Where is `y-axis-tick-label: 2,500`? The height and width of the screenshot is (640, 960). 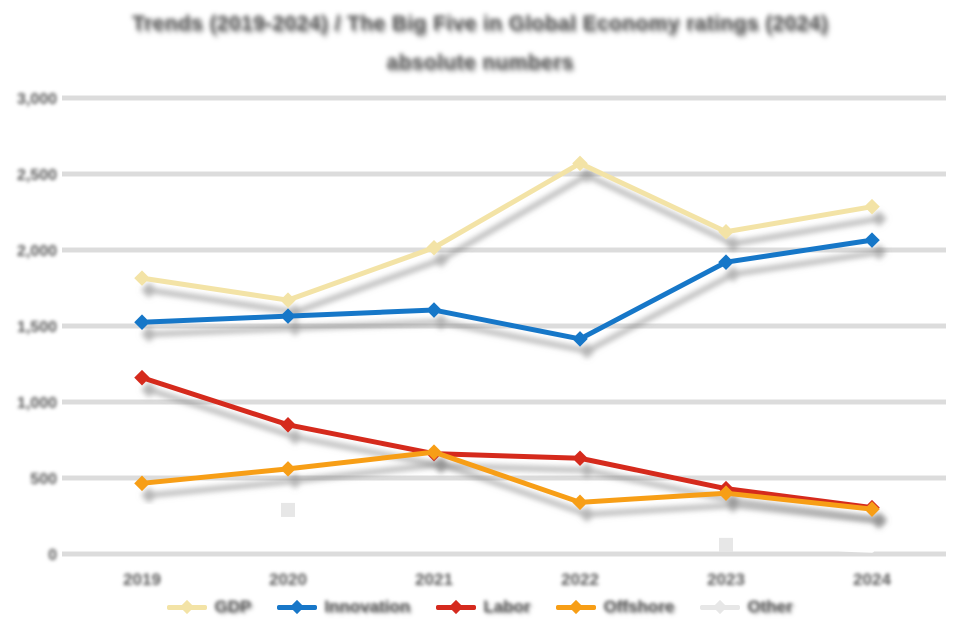 y-axis-tick-label: 2,500 is located at coordinates (37, 175).